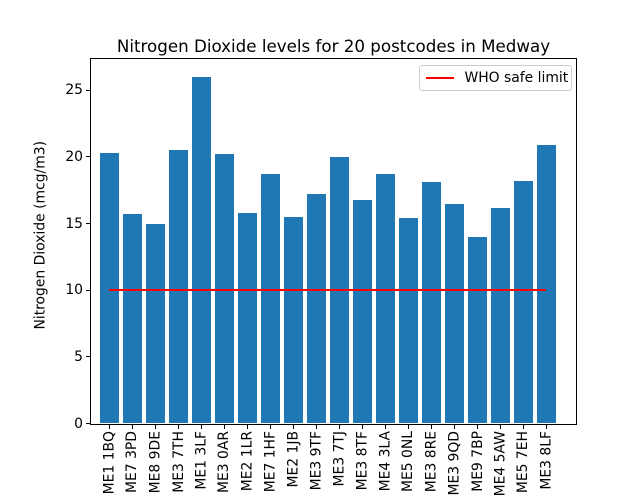 This screenshot has width=640, height=496. What do you see at coordinates (74, 223) in the screenshot?
I see `y-tick-label: 15` at bounding box center [74, 223].